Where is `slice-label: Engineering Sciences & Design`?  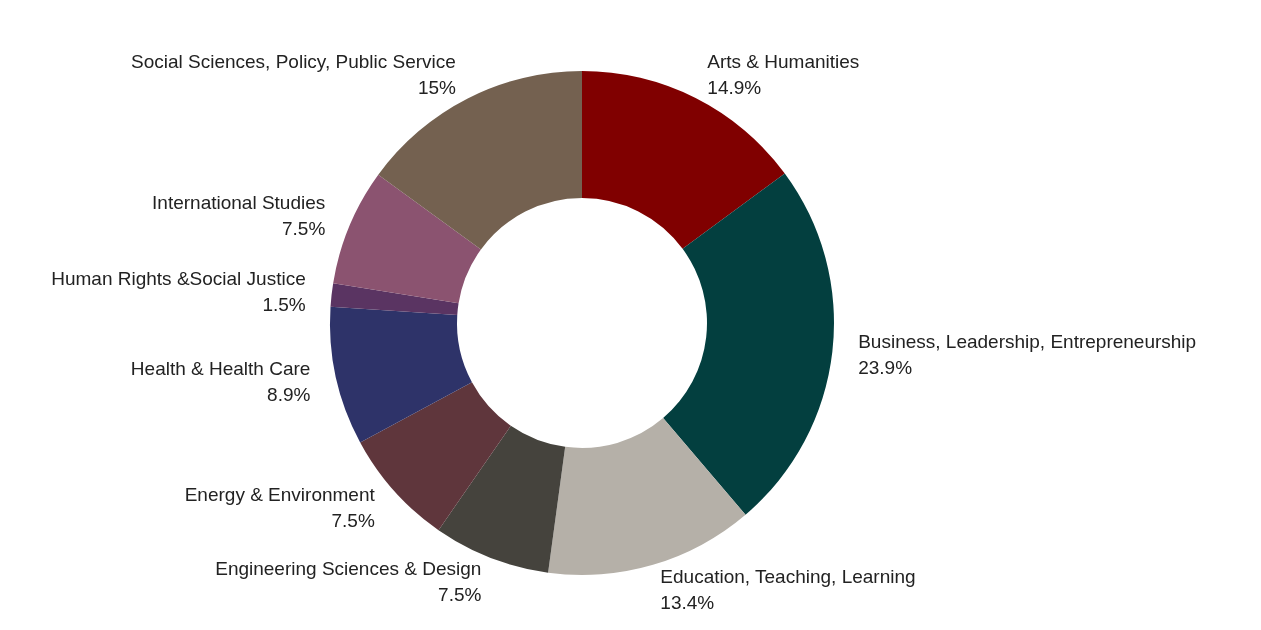
slice-label: Engineering Sciences & Design is located at coordinates (348, 569).